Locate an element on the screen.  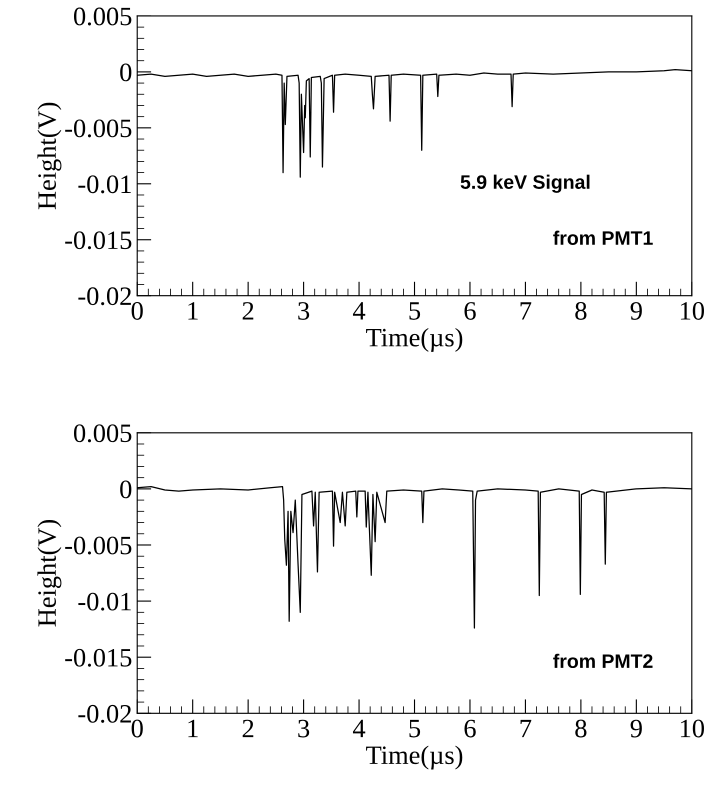
annotation: from PMT1 is located at coordinates (603, 237).